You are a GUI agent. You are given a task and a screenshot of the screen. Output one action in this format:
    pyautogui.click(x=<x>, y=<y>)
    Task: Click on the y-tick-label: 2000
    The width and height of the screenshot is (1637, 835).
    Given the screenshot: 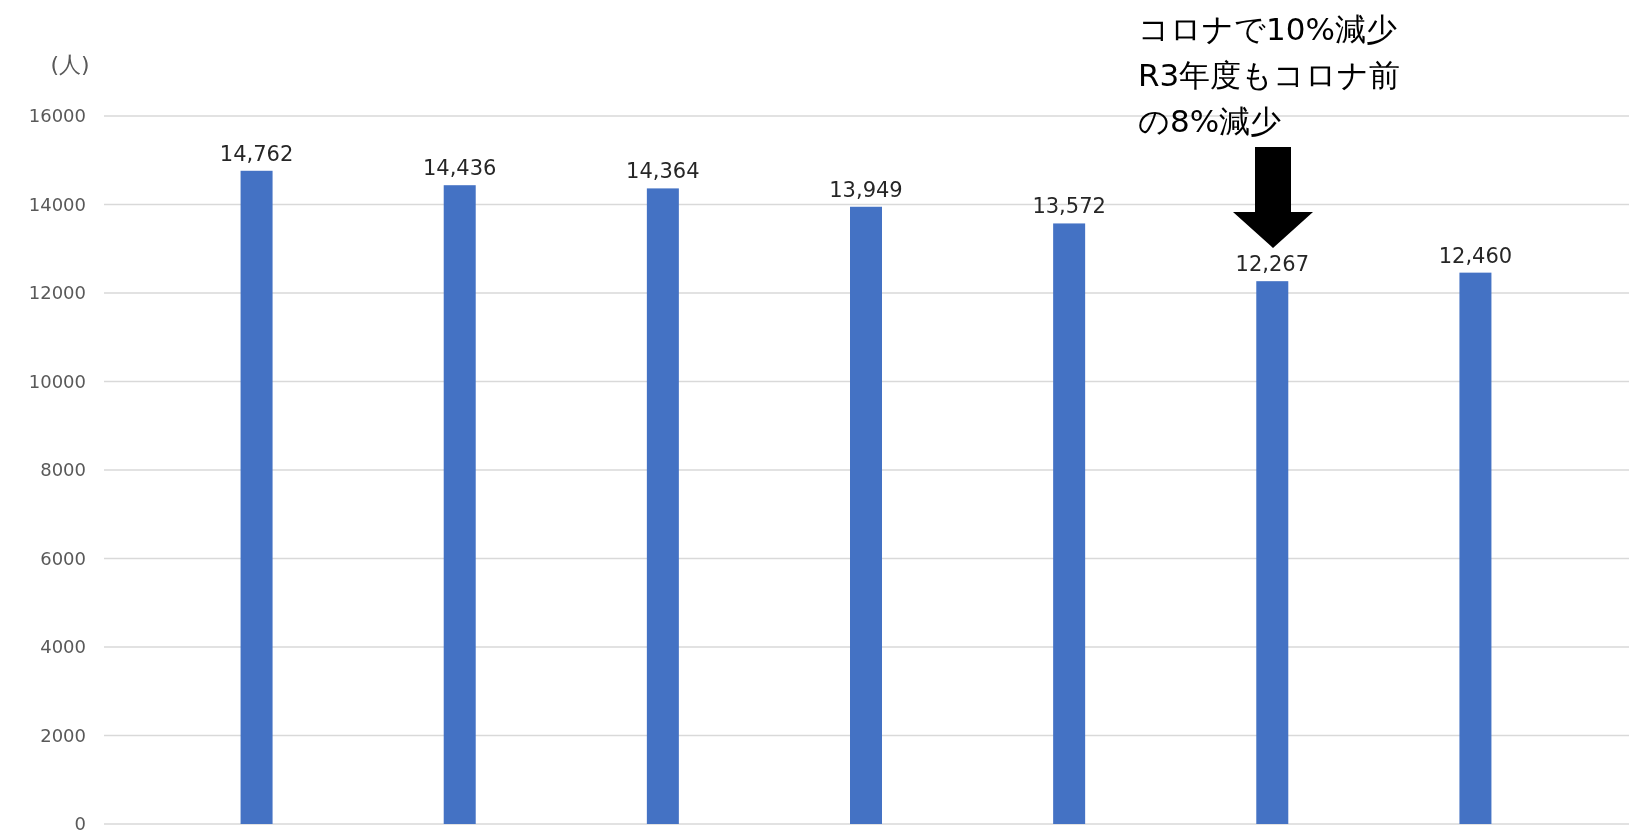 What is the action you would take?
    pyautogui.click(x=63, y=735)
    